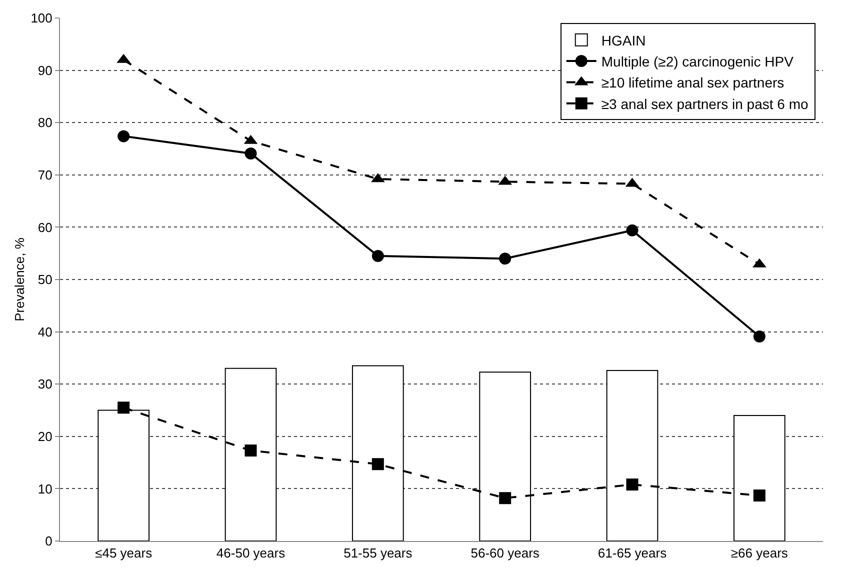  Describe the element at coordinates (45, 384) in the screenshot. I see `y-tick-label: 30` at that location.